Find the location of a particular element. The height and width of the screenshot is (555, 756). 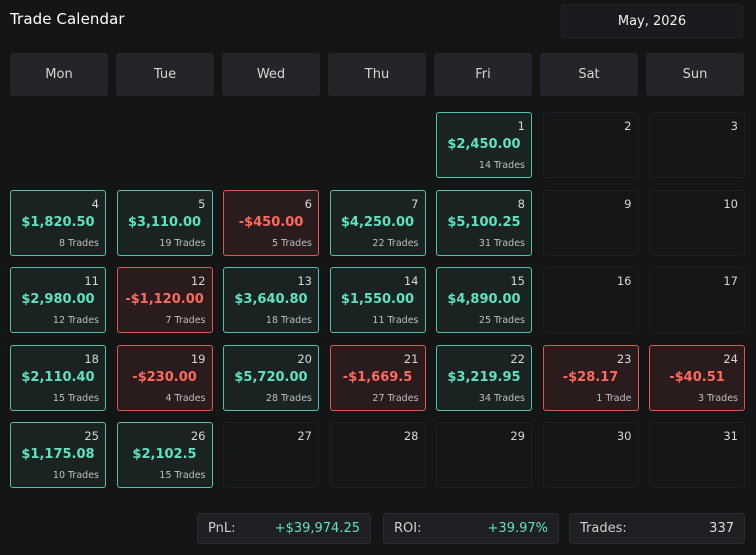

day-pnl: $4,890.00 is located at coordinates (484, 299).